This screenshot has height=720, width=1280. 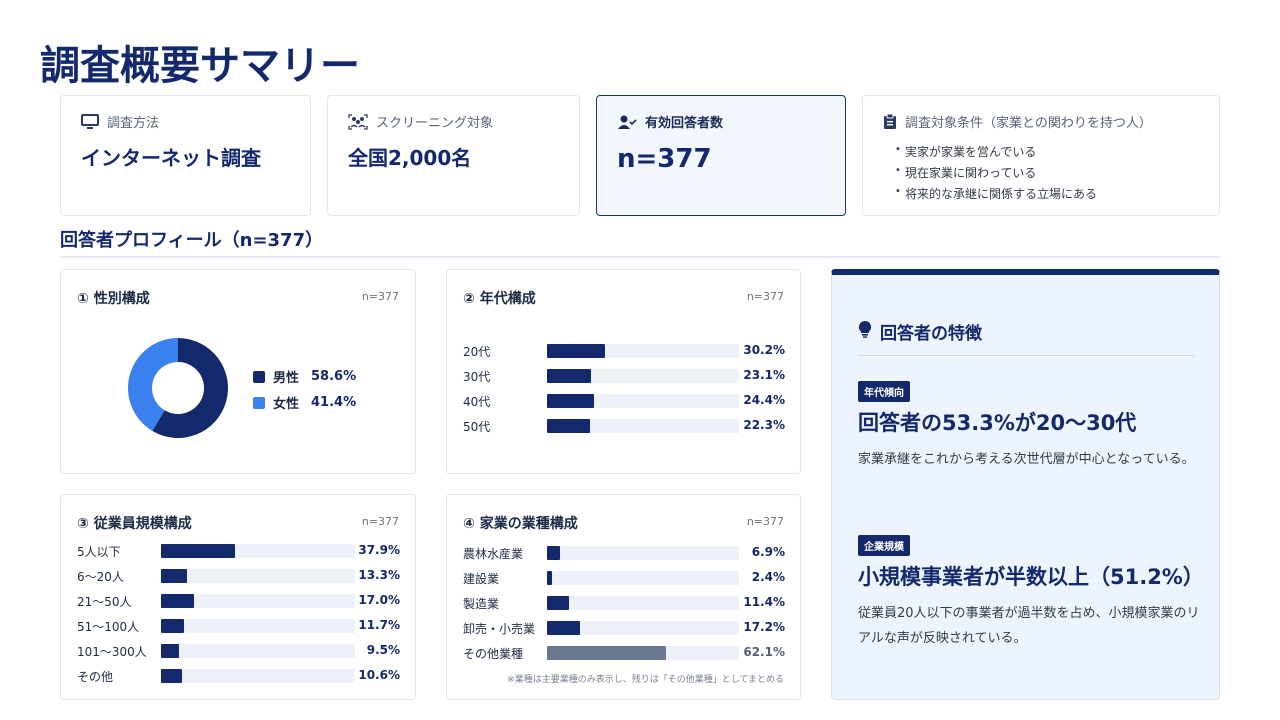 What do you see at coordinates (1029, 626) in the screenshot?
I see `feature-text: 従業員20人以下の事業者が過半数を占め、小規模家業のリアルな声が反映されている。` at bounding box center [1029, 626].